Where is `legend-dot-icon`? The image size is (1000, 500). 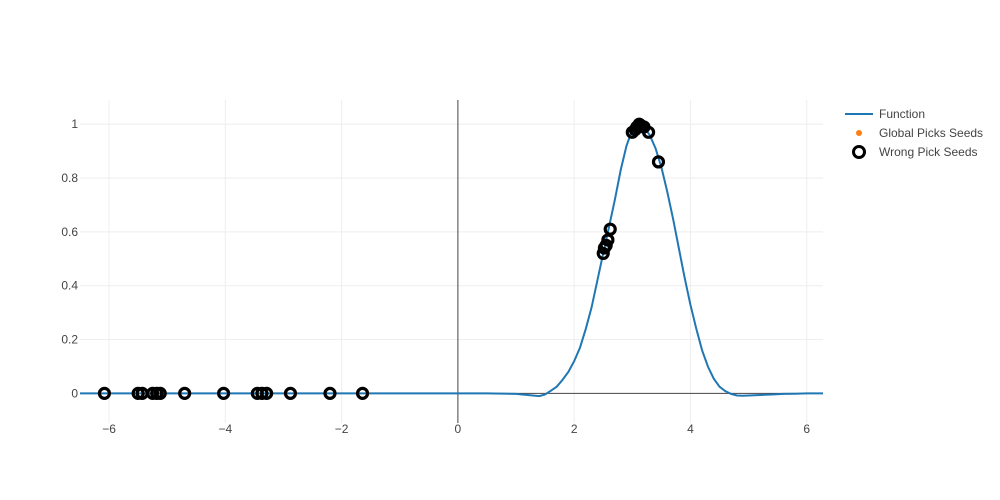 legend-dot-icon is located at coordinates (859, 133).